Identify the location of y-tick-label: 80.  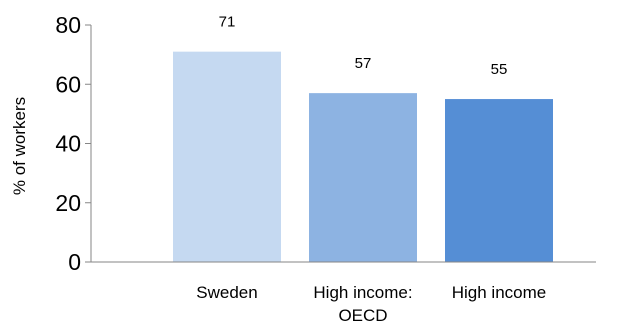
(68, 25).